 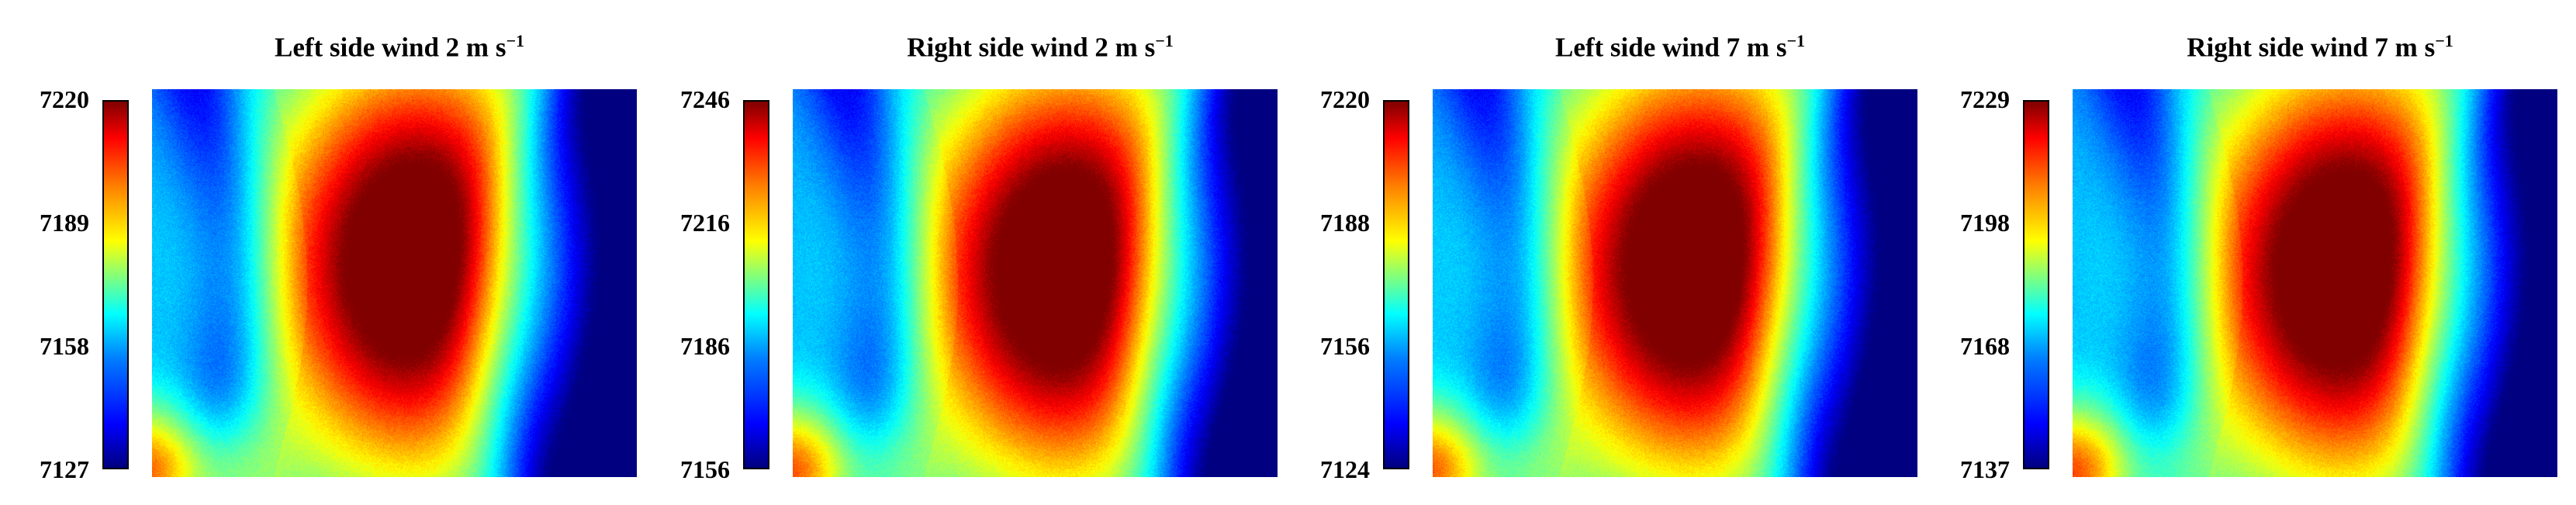 I want to click on colorbar-tick-max: 7229, so click(x=1985, y=99).